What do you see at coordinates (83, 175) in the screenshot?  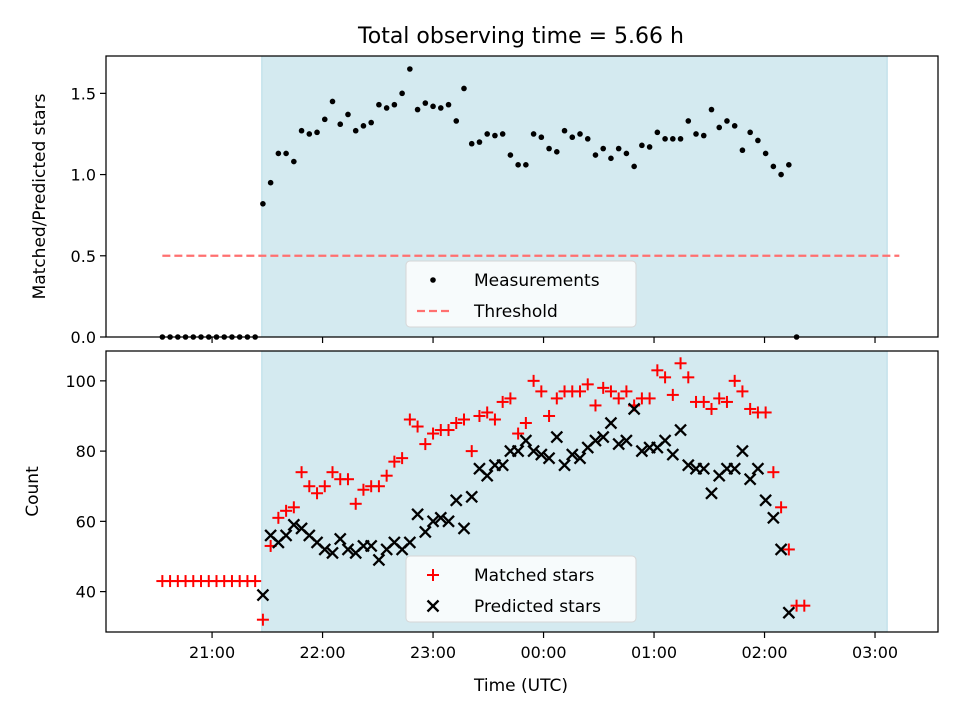 I see `top-y-tick-label: 1.0` at bounding box center [83, 175].